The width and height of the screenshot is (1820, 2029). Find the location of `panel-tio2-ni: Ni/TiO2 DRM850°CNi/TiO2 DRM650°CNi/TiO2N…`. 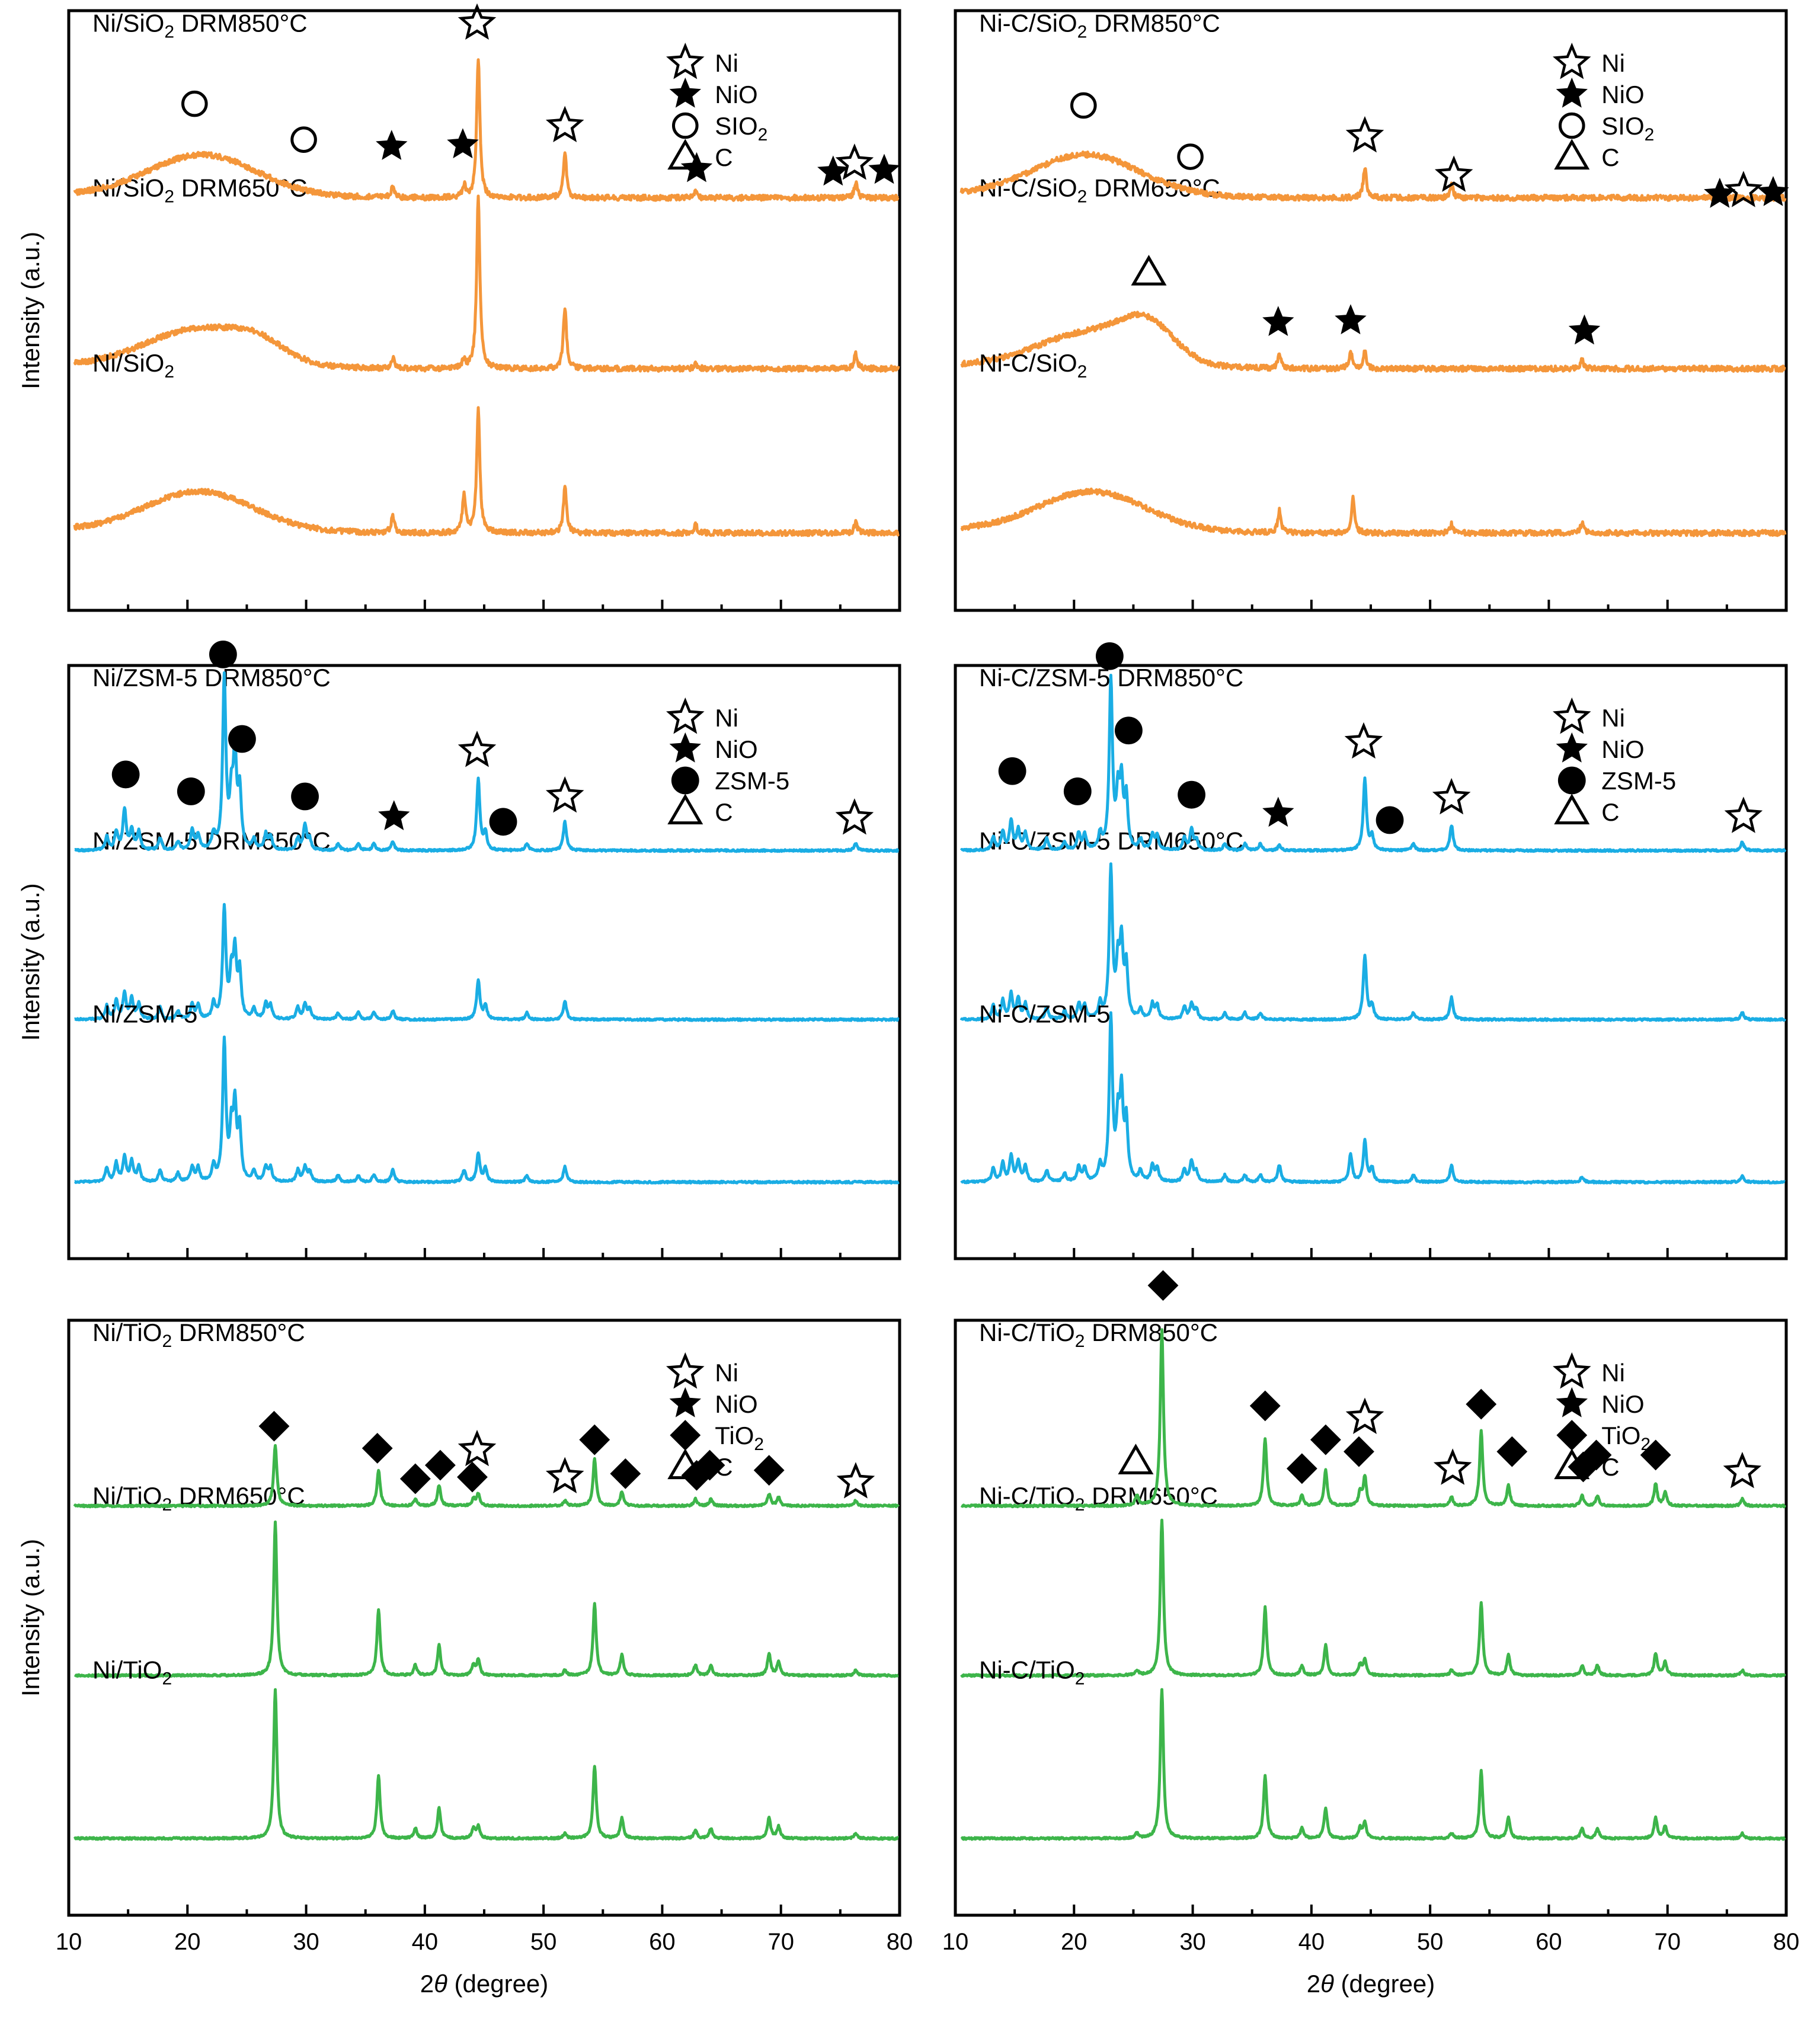

panel-tio2-ni: Ni/TiO2 DRM850°CNi/TiO2 DRM650°CNi/TiO2N… is located at coordinates (459, 1618).